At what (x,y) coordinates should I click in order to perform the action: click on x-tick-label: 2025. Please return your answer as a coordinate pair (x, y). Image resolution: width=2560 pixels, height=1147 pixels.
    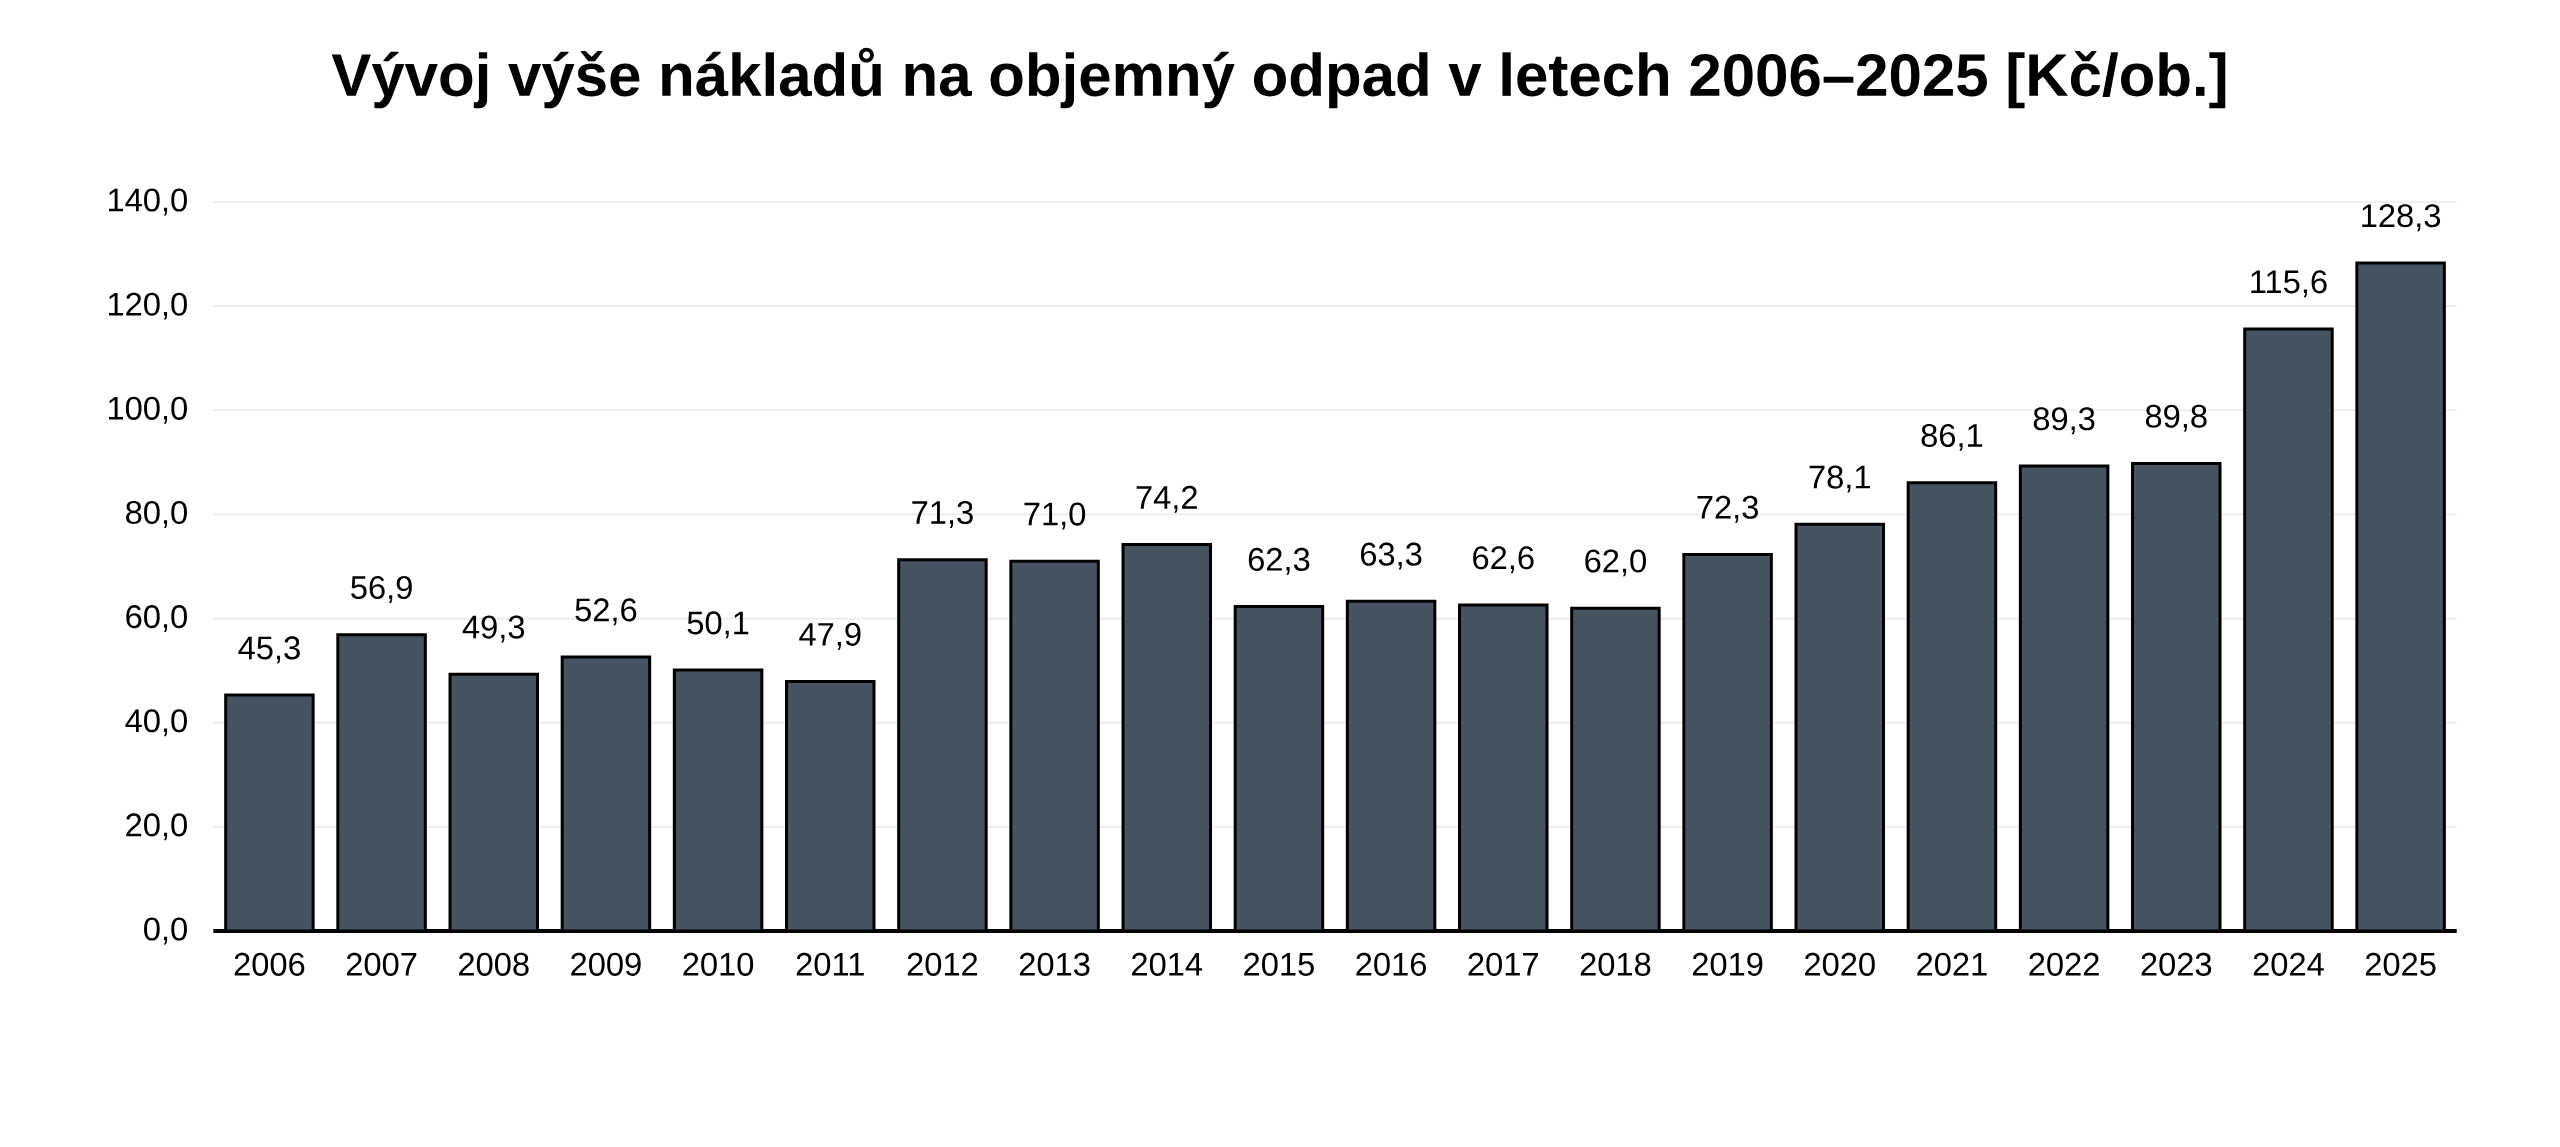
    Looking at the image, I should click on (2400, 964).